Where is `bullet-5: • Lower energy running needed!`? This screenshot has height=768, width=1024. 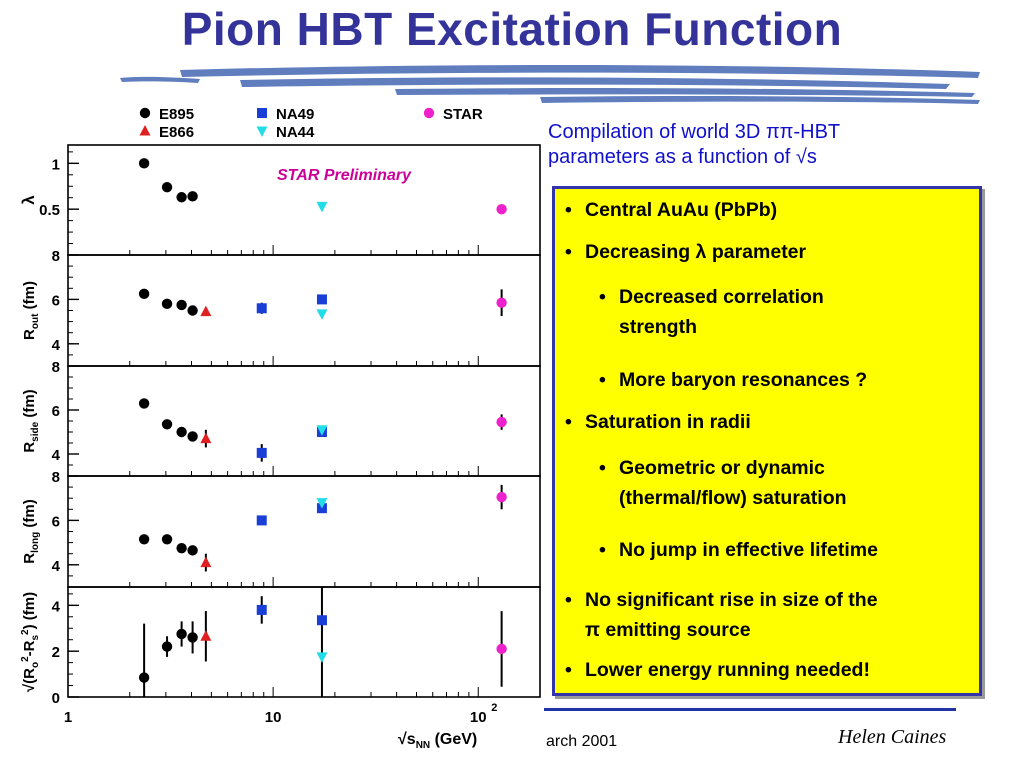 bullet-5: • Lower energy running needed! is located at coordinates (717, 670).